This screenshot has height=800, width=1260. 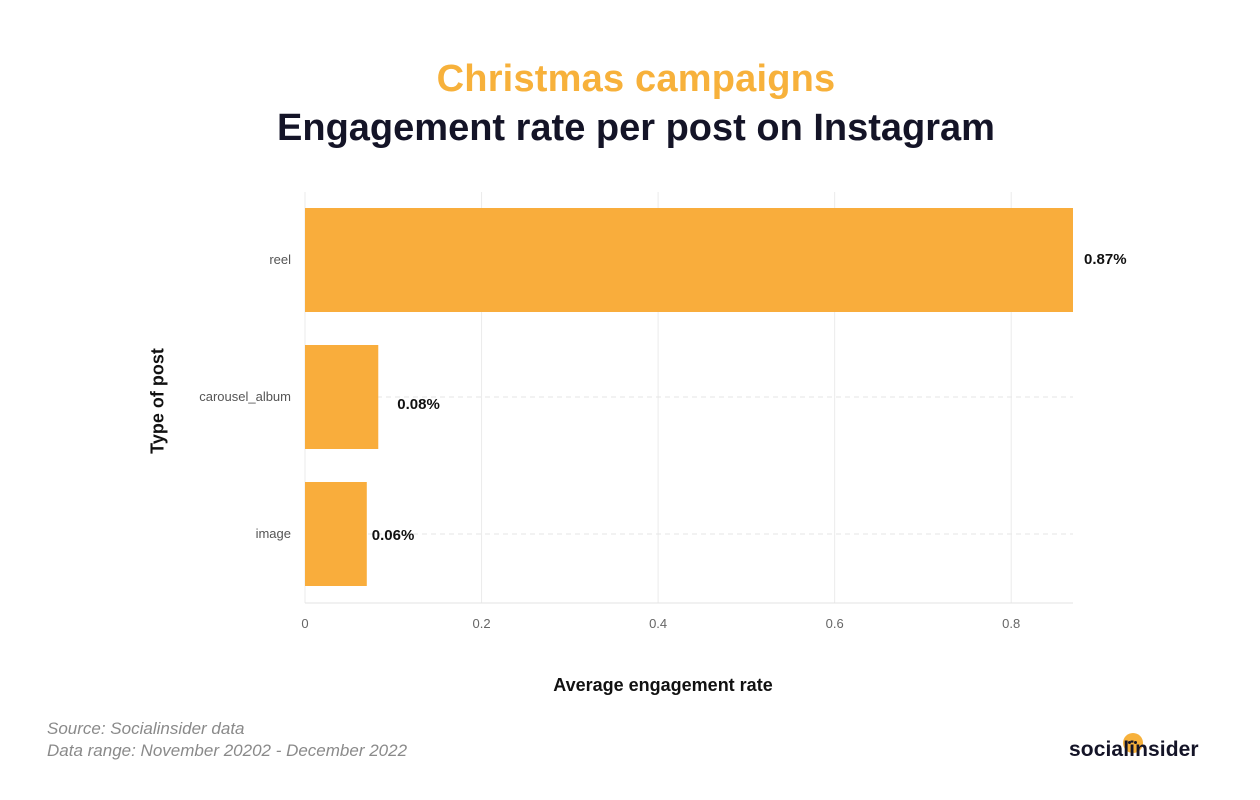 What do you see at coordinates (1133, 743) in the screenshot?
I see `logo-face-icon` at bounding box center [1133, 743].